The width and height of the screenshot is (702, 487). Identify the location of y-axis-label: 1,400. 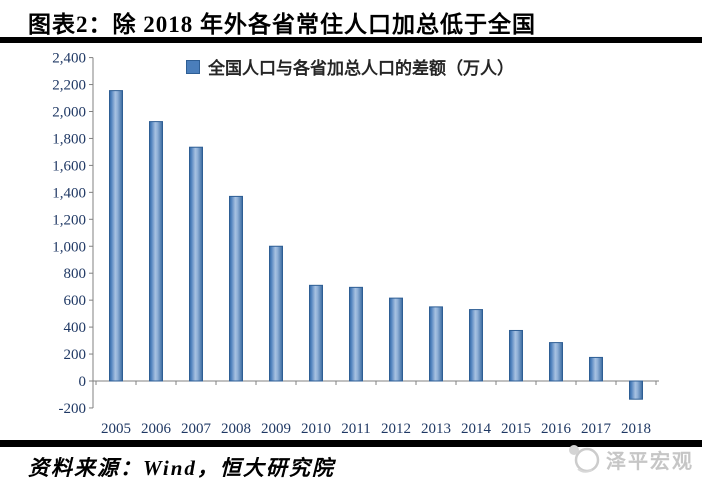
(69, 193).